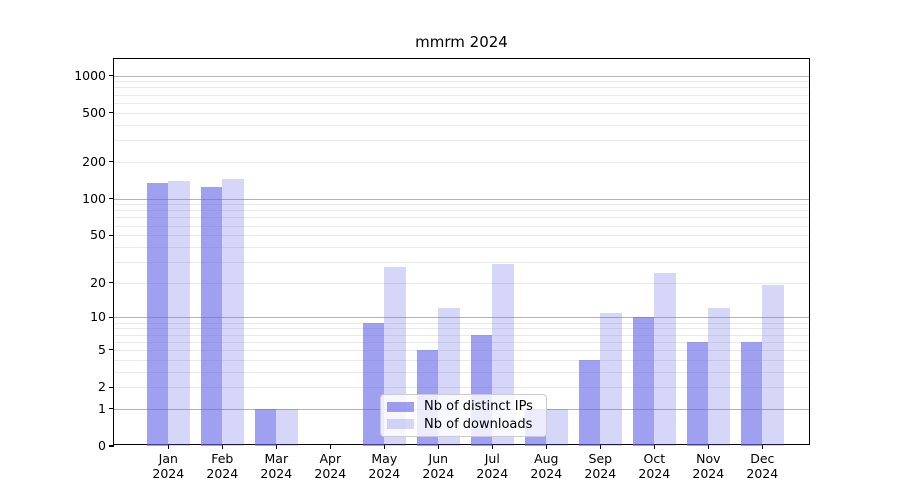 The image size is (900, 500). Describe the element at coordinates (102, 387) in the screenshot. I see `y-tick-label-2: 2` at that location.